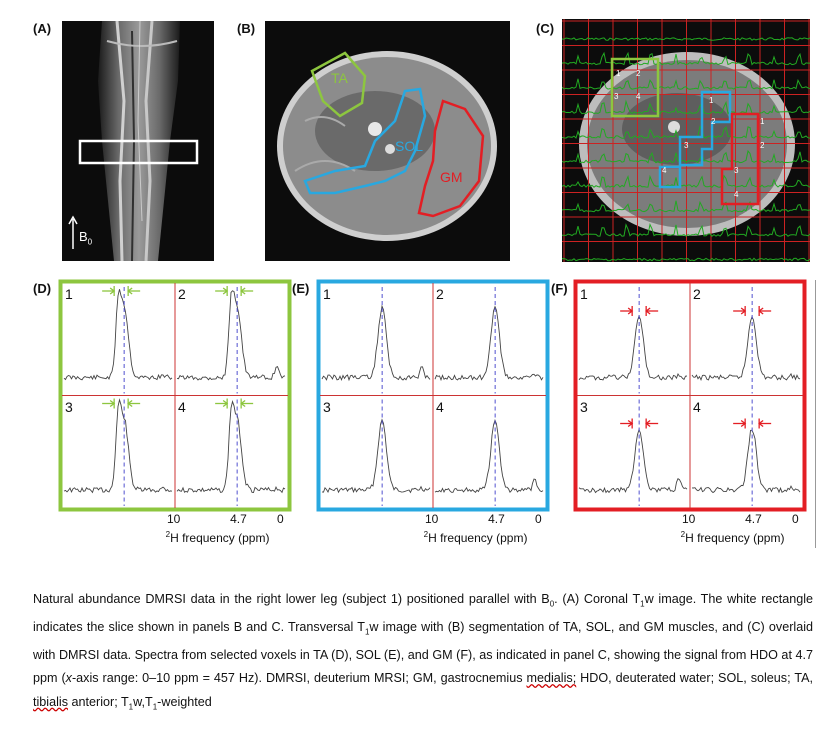 Image resolution: width=838 pixels, height=753 pixels. What do you see at coordinates (339, 78) in the screenshot?
I see `ta-segment-label: TA` at bounding box center [339, 78].